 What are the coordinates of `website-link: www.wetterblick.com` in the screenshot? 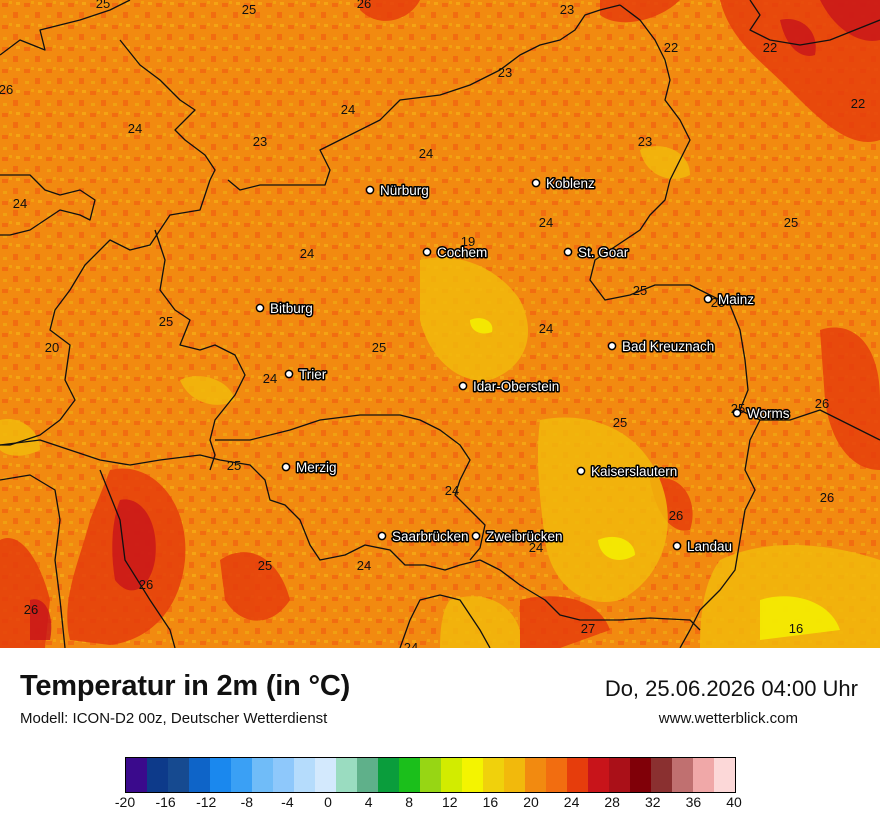 It's located at (728, 718).